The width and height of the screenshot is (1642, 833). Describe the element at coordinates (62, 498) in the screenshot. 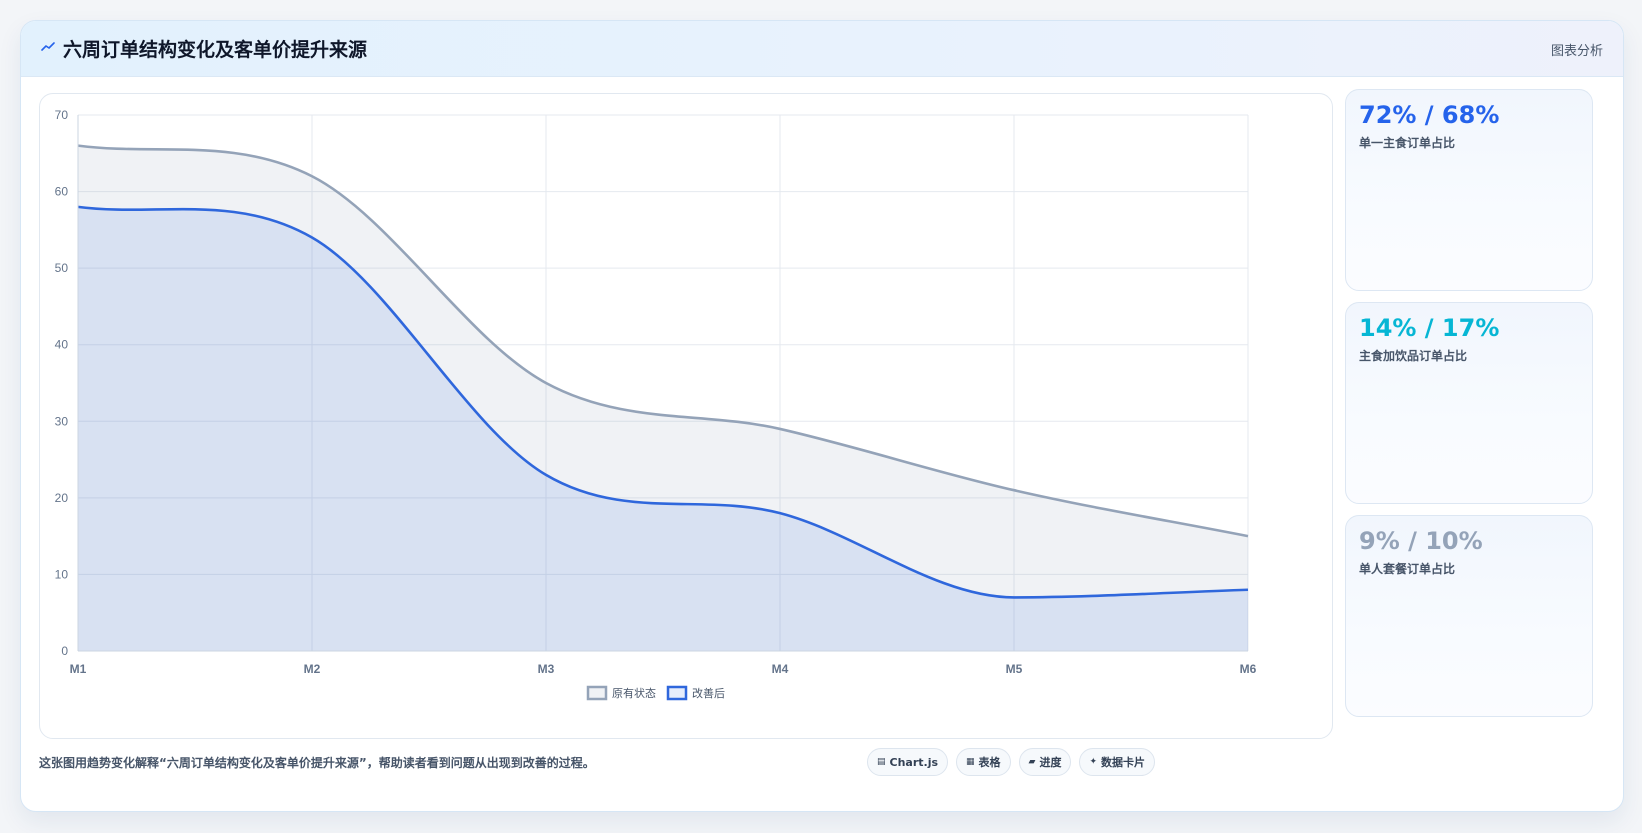

I see `y-tick-label: 20` at that location.